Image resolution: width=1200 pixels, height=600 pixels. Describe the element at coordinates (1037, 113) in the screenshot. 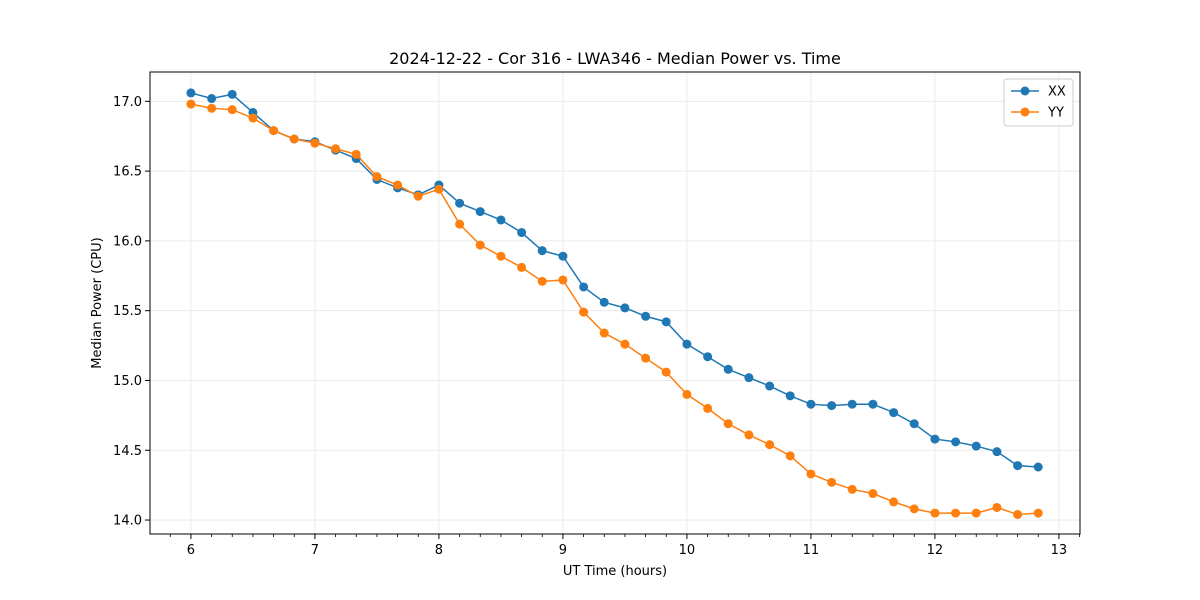

I see `legend-item-yy: YY` at that location.